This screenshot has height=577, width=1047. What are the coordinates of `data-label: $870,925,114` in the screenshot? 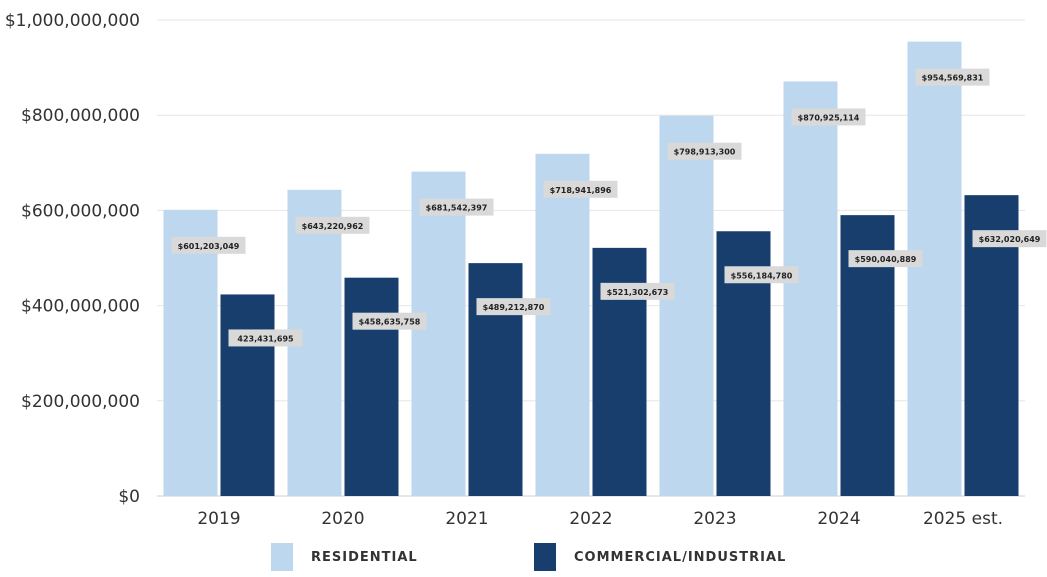 It's located at (829, 117).